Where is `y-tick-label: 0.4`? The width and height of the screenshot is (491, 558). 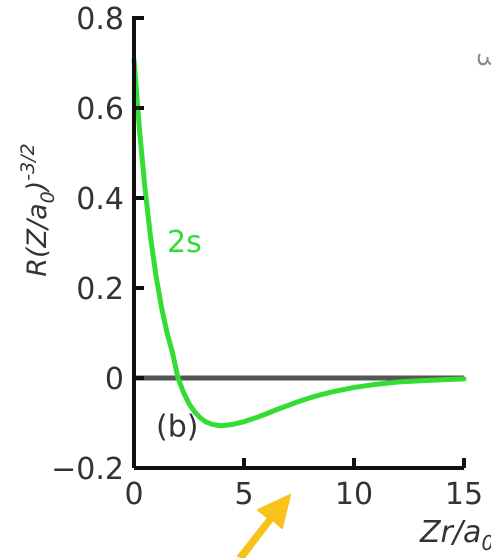
y-tick-label: 0.4 is located at coordinates (100, 199).